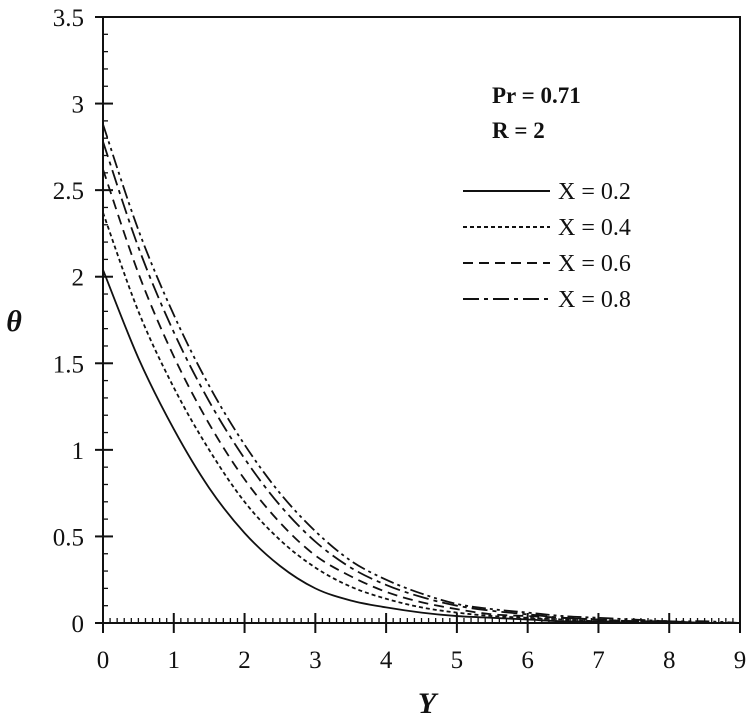  What do you see at coordinates (457, 660) in the screenshot?
I see `x-tick-label: 5` at bounding box center [457, 660].